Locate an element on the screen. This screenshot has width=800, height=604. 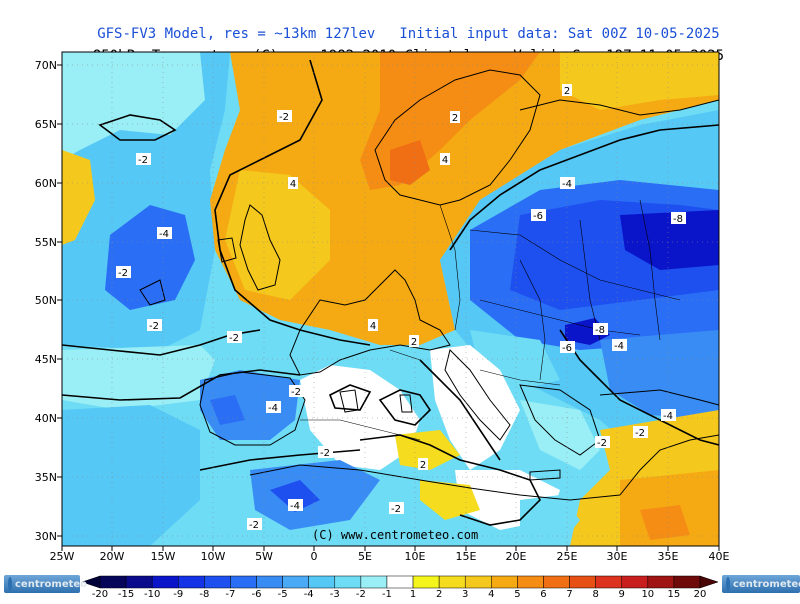
lat-label: 30N is located at coordinates (45, 536).